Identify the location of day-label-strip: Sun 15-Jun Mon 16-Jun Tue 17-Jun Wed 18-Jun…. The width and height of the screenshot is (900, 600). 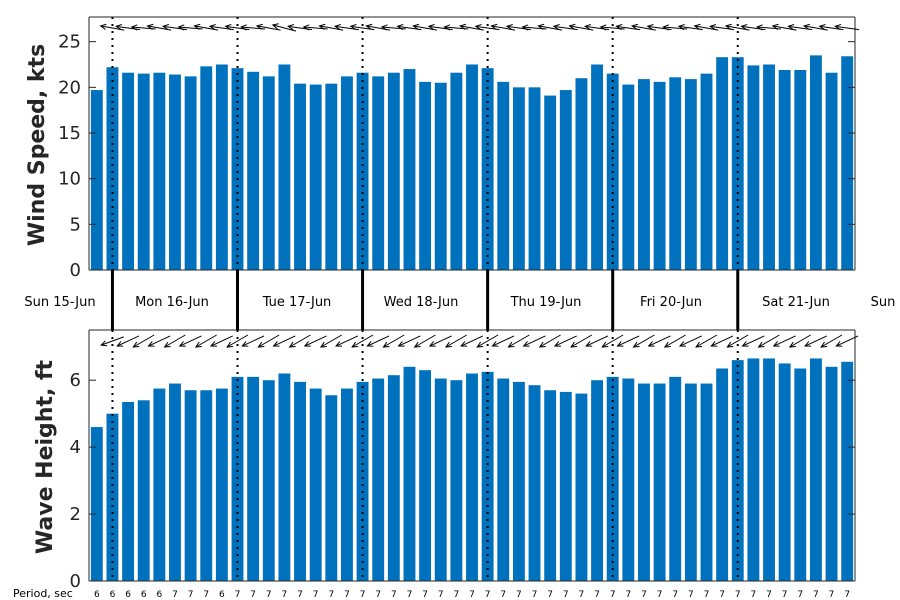
(459, 300).